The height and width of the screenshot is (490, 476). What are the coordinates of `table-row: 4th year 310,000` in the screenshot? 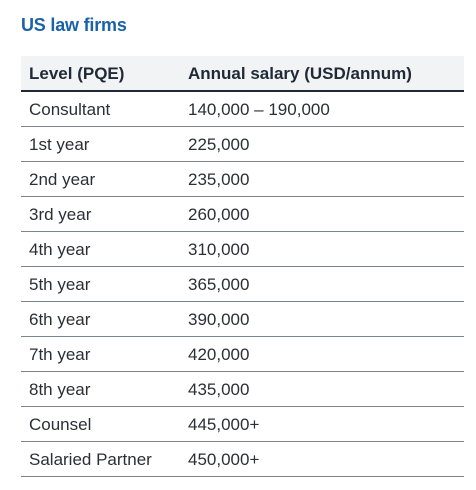 It's located at (242, 249).